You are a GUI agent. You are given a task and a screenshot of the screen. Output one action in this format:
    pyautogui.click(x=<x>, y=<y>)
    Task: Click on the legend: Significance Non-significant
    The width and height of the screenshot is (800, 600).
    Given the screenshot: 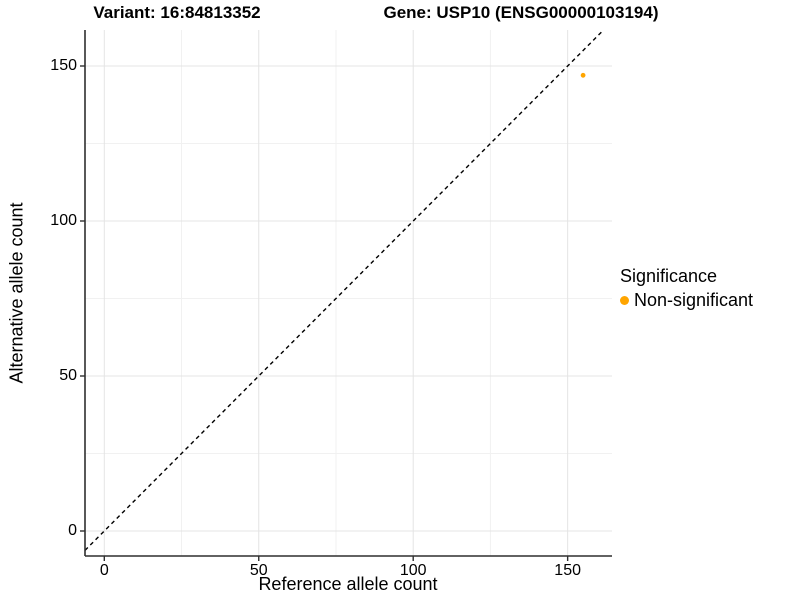 What is the action you would take?
    pyautogui.click(x=686, y=288)
    